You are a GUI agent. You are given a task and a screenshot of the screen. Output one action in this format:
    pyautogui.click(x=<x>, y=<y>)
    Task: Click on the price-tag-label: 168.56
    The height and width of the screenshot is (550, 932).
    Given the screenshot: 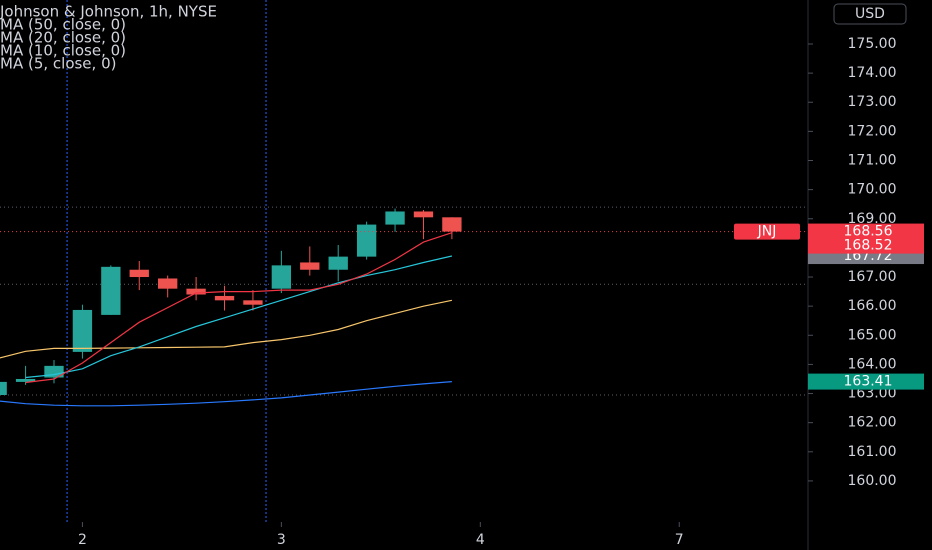 What is the action you would take?
    pyautogui.click(x=868, y=232)
    